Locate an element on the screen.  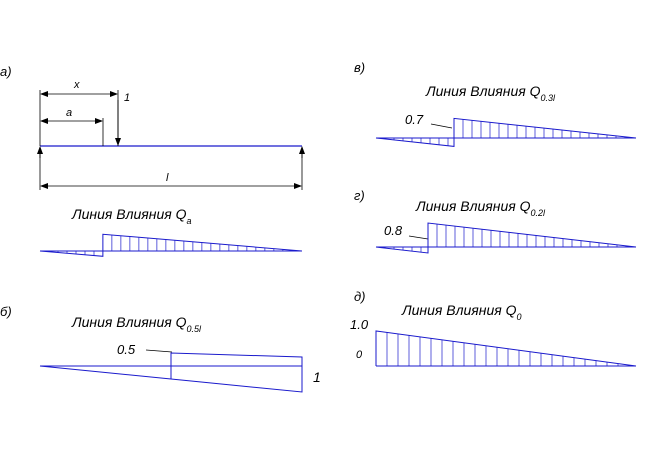
value-05-leader is located at coordinates (159, 351).